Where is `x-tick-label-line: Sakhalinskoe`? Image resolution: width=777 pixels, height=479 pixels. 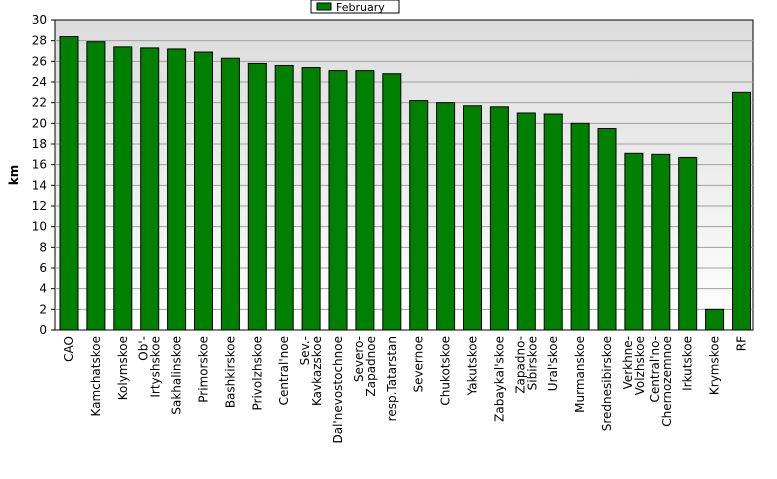
x-tick-label-line: Sakhalinskoe is located at coordinates (177, 375).